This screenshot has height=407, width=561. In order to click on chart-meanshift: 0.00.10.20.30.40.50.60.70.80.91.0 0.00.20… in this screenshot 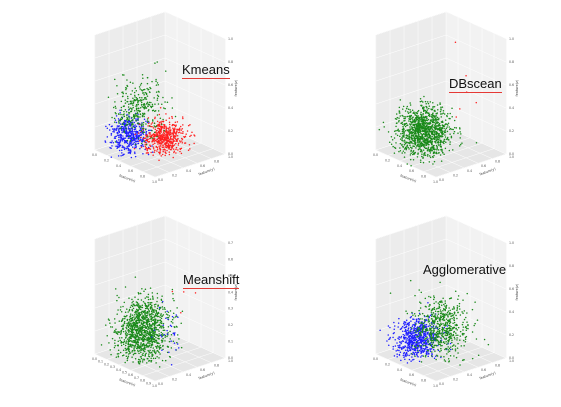, I will do `click(165, 301)`.